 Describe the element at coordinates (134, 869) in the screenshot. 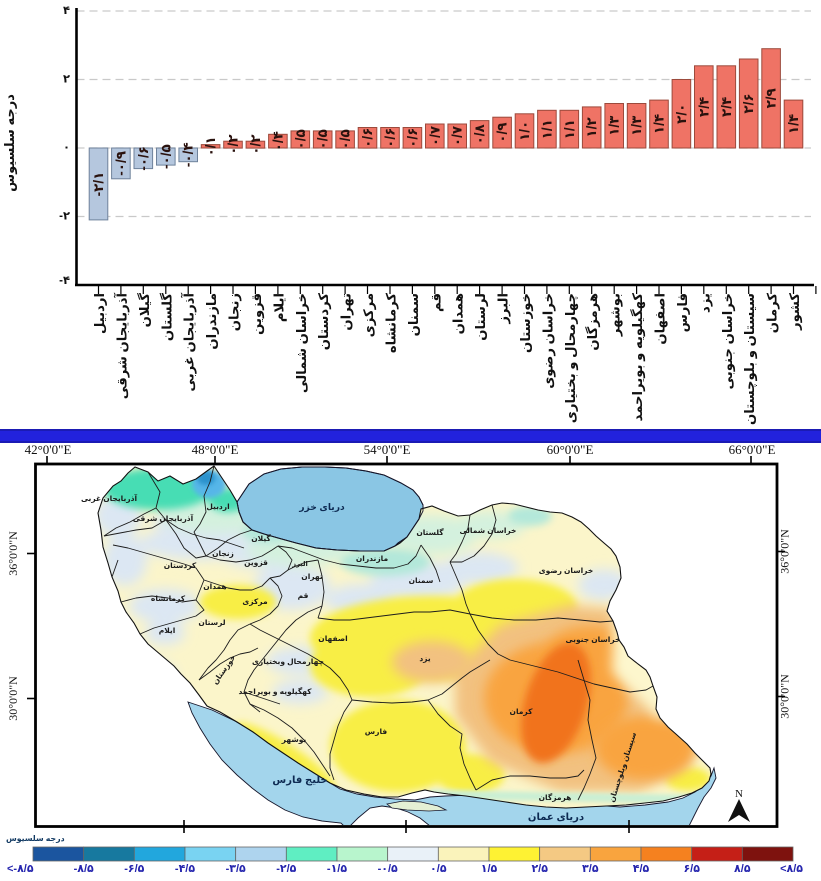

I see `svg-text: -۶/۵` at that location.